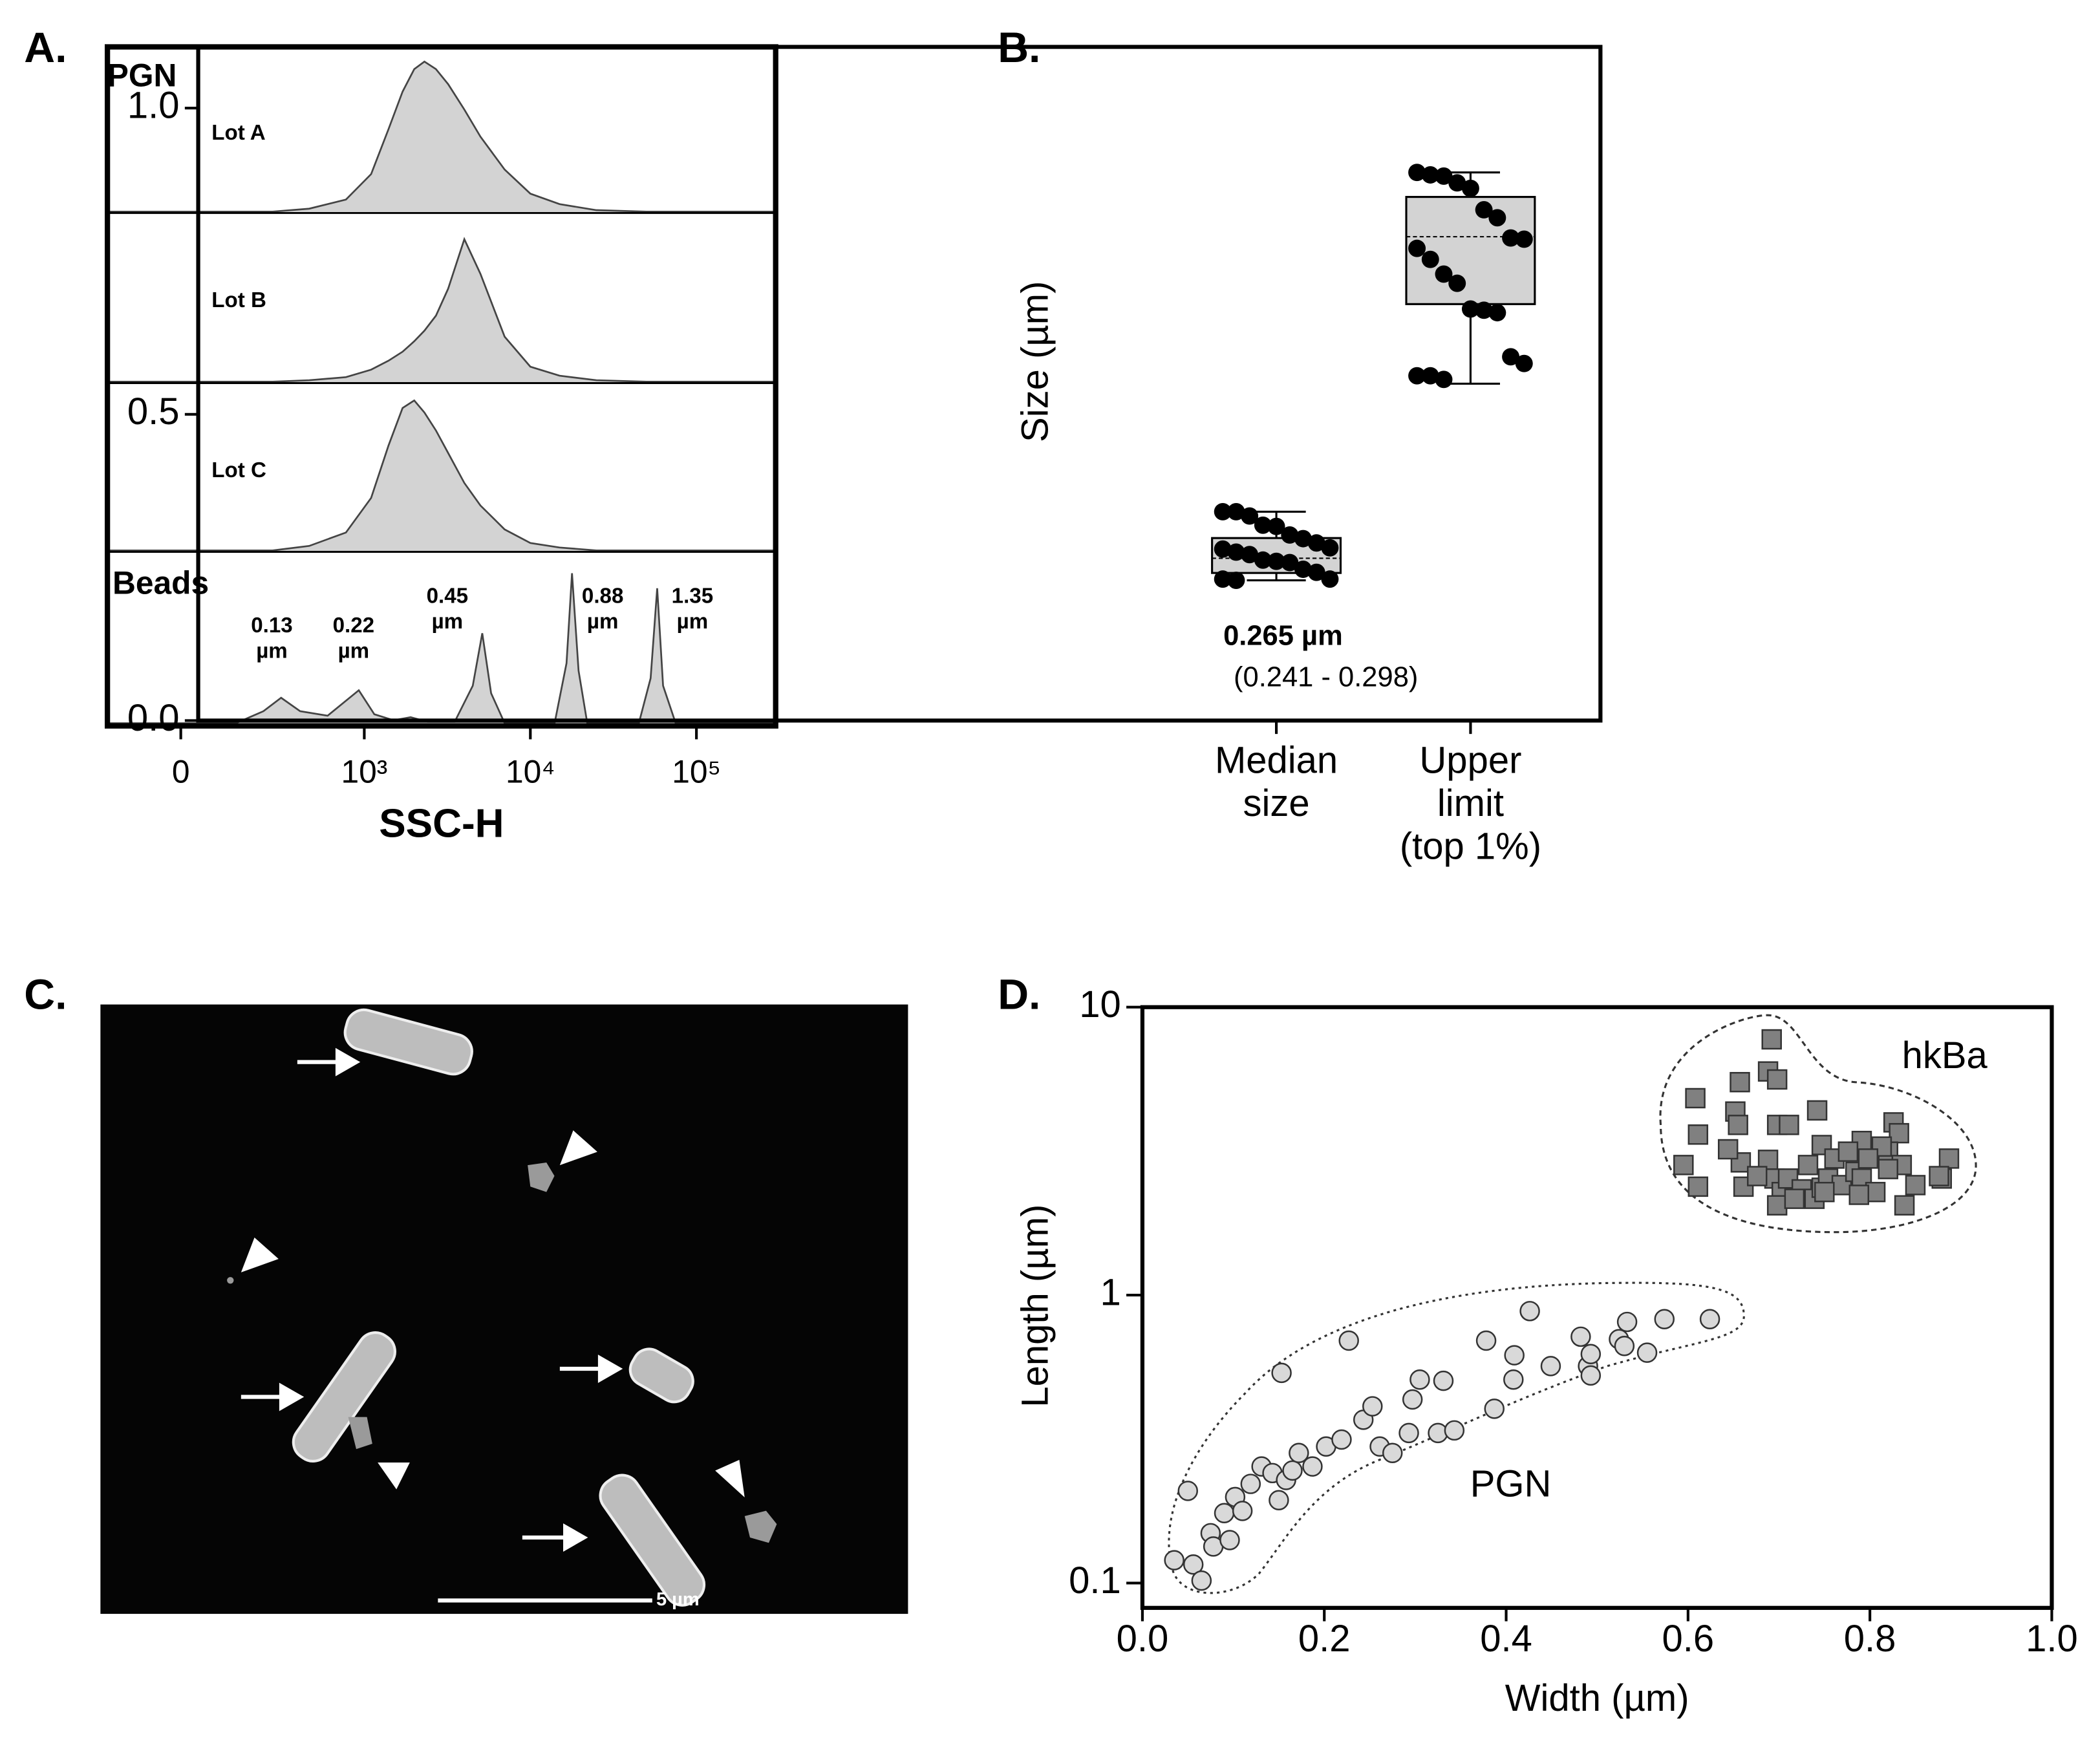 The height and width of the screenshot is (1747, 2100). What do you see at coordinates (1035, 361) in the screenshot?
I see `y-axis-label: Size (µm)` at bounding box center [1035, 361].